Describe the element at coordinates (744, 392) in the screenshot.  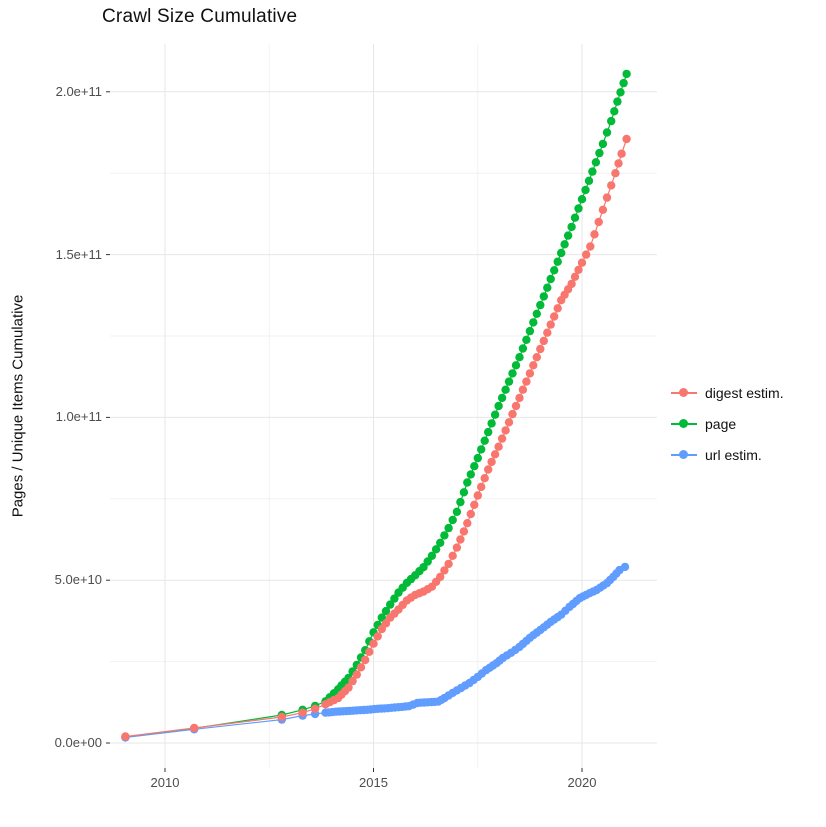
I see `legend-label: digest estim.` at that location.